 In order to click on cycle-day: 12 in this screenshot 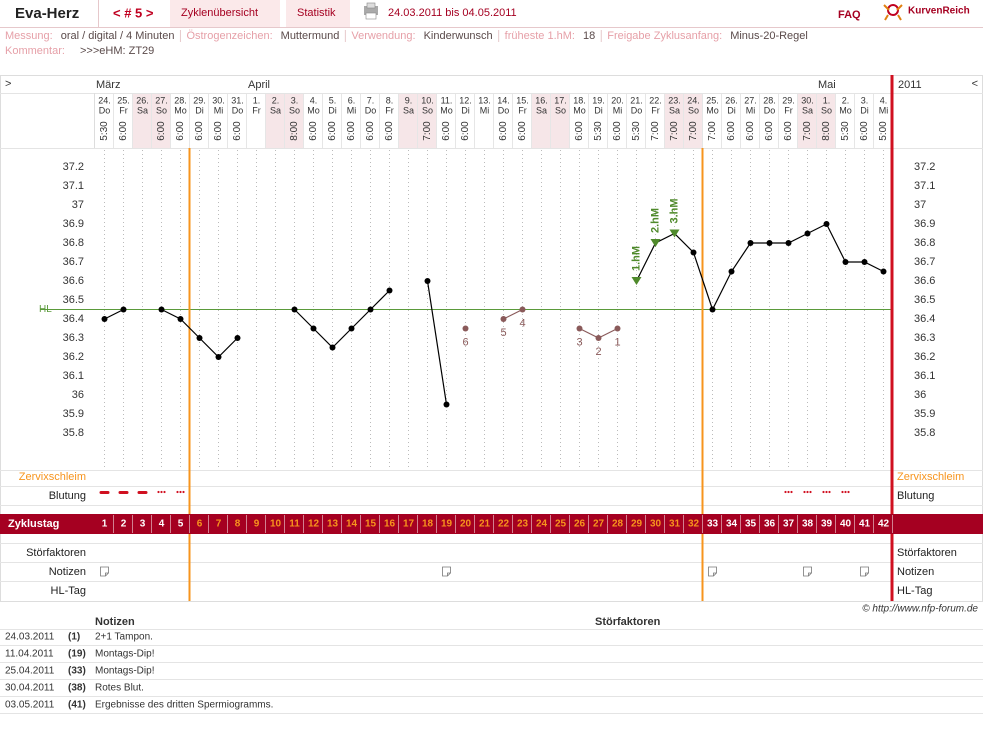, I will do `click(314, 524)`.